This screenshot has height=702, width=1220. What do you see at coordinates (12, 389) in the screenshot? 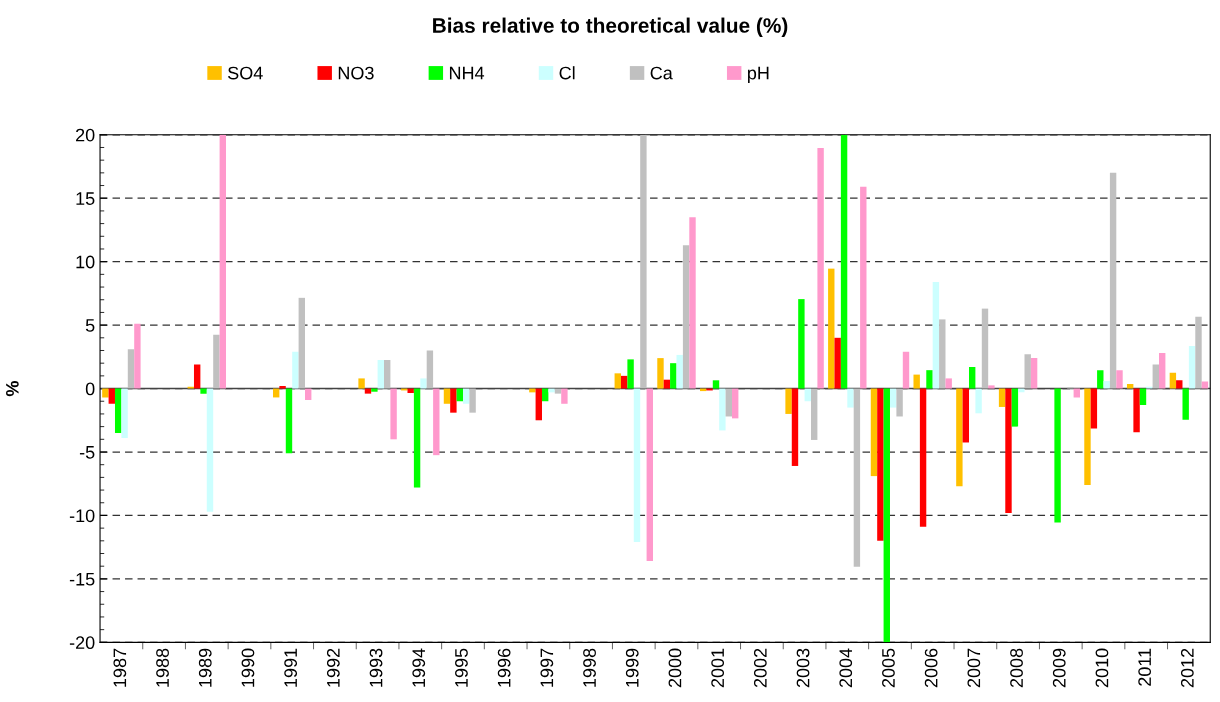
I see `y-axis-title: %` at bounding box center [12, 389].